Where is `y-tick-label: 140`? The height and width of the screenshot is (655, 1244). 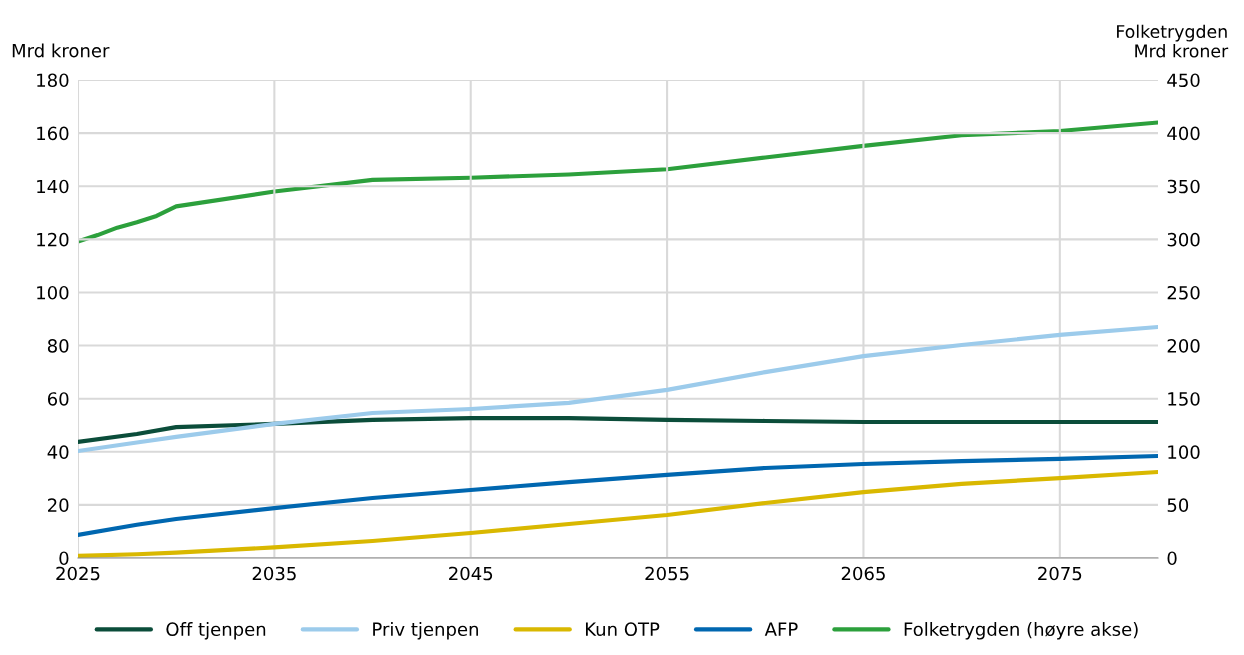
y-tick-label: 140 is located at coordinates (53, 186).